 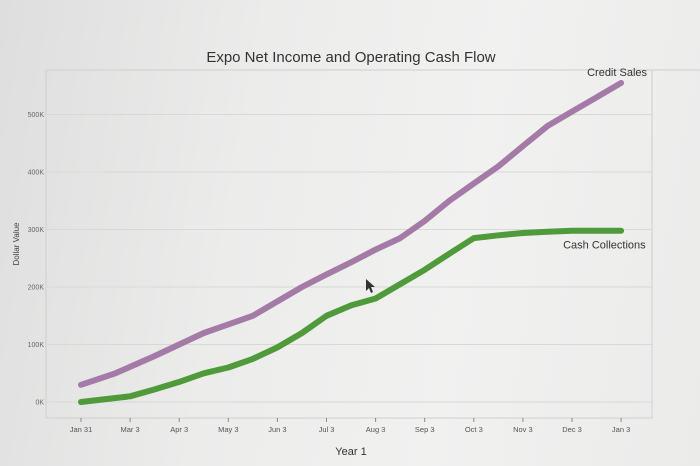 I want to click on y-tick-label: 300K, so click(x=36, y=230).